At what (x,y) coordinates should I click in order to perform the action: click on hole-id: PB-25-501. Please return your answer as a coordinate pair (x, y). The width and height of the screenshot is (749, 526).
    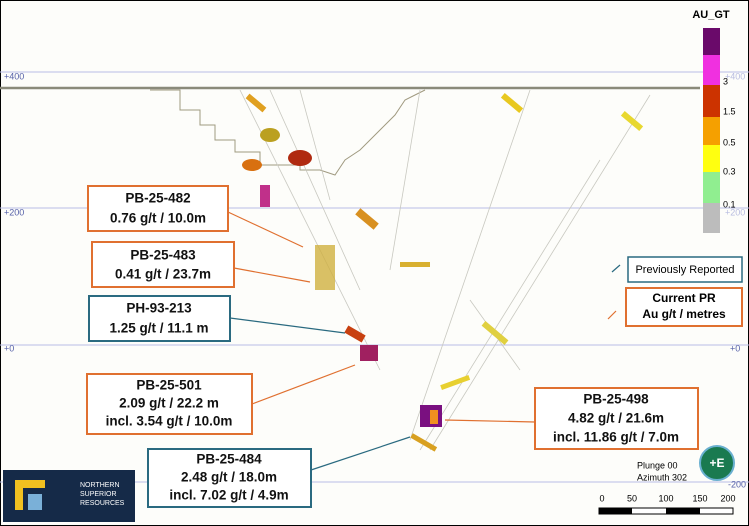
    Looking at the image, I should click on (169, 385).